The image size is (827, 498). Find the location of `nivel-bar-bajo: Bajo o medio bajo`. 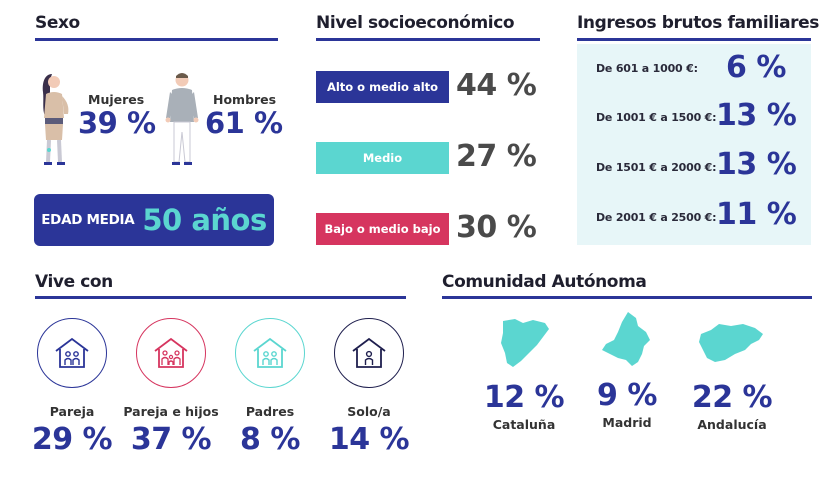

nivel-bar-bajo: Bajo o medio bajo is located at coordinates (382, 229).